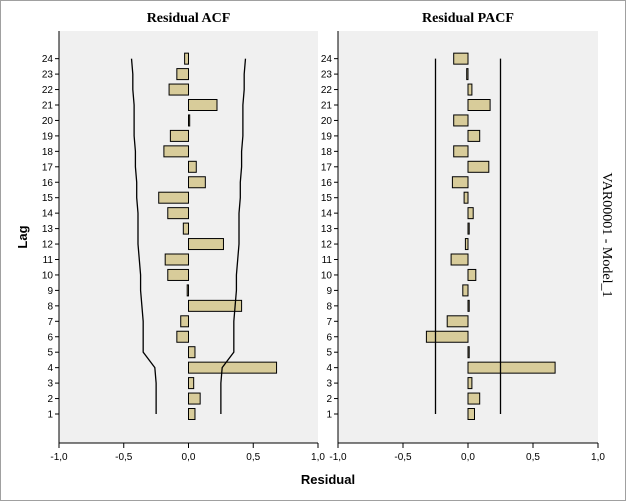  I want to click on x-axis-title: Residual, so click(328, 479).